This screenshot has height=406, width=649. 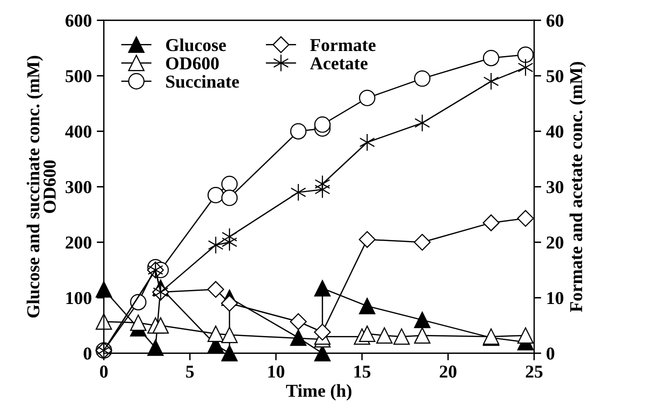 I want to click on y2-tick-label: 30, so click(x=555, y=187).